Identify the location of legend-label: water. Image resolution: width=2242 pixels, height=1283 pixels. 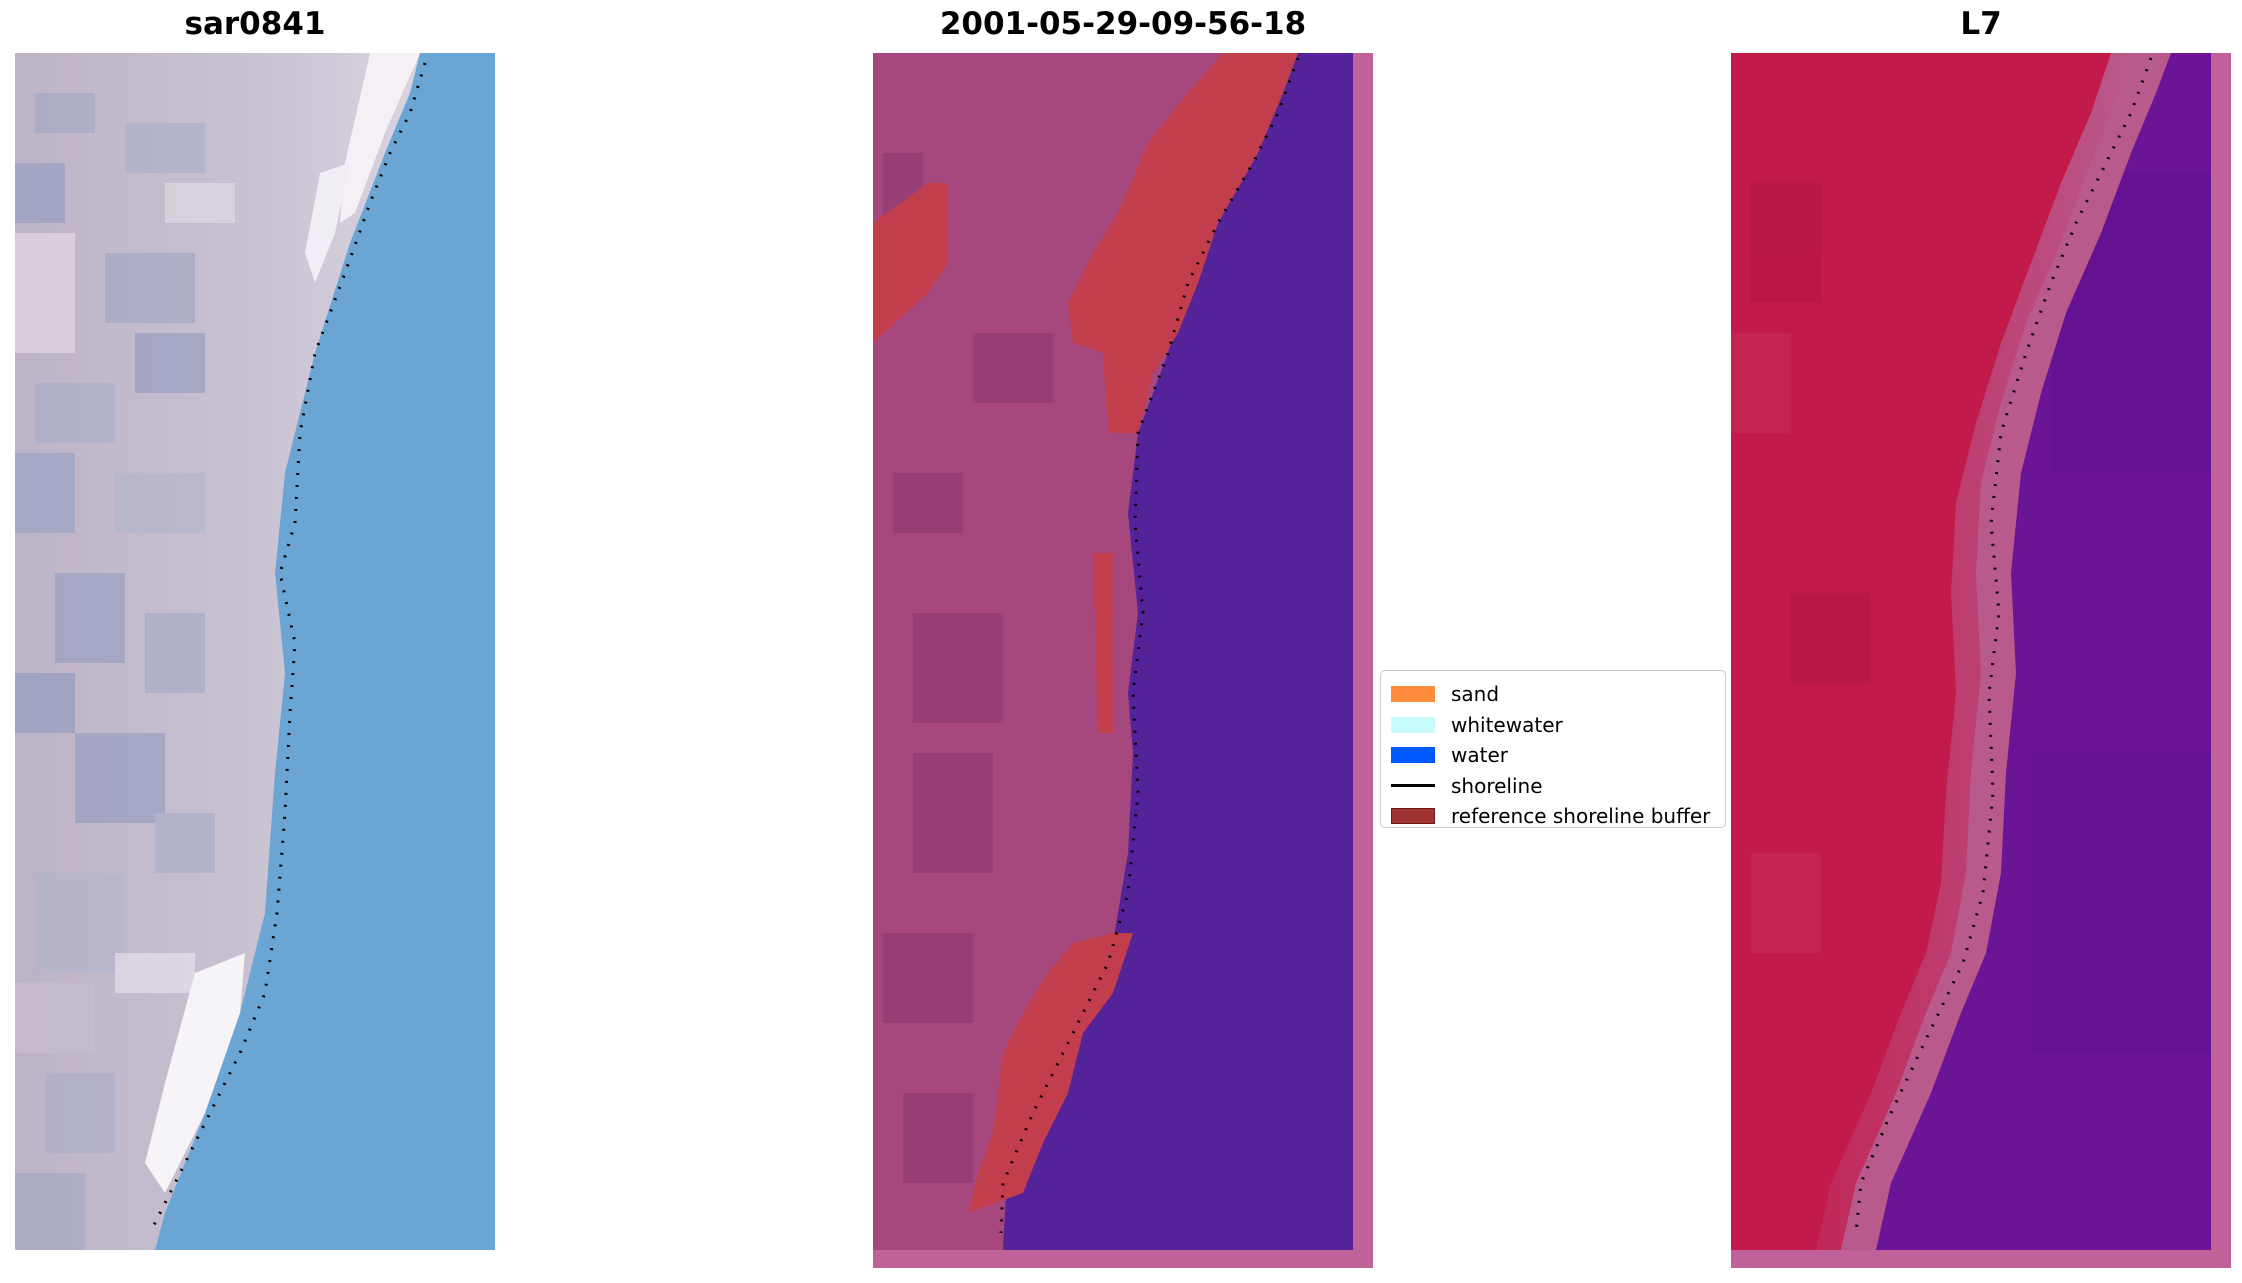
(1479, 755).